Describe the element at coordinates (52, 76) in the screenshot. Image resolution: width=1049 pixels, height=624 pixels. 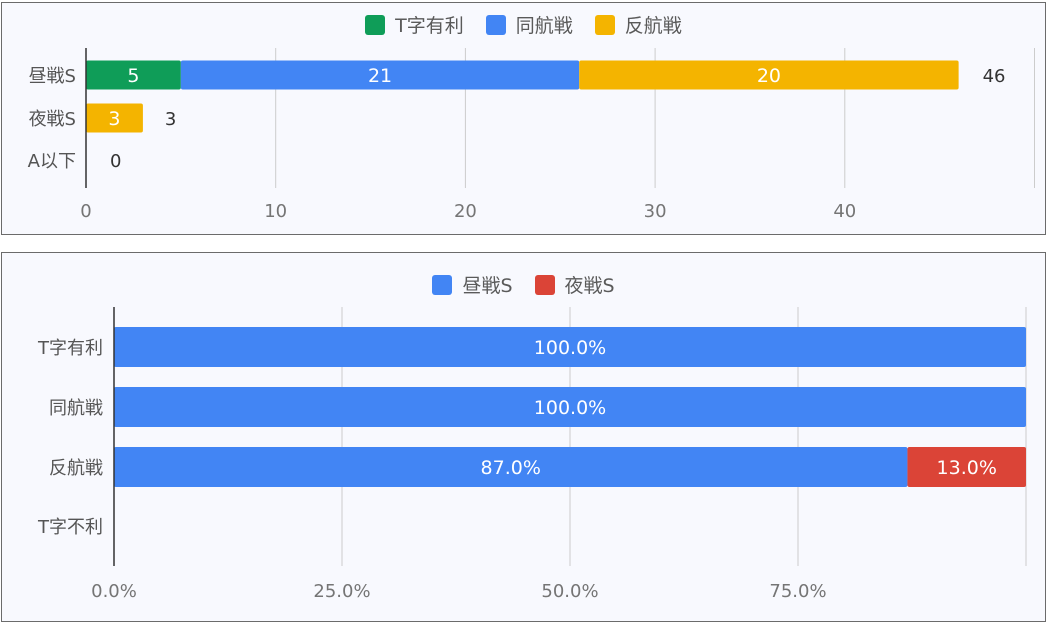
I see `category-label: 昼戦S` at that location.